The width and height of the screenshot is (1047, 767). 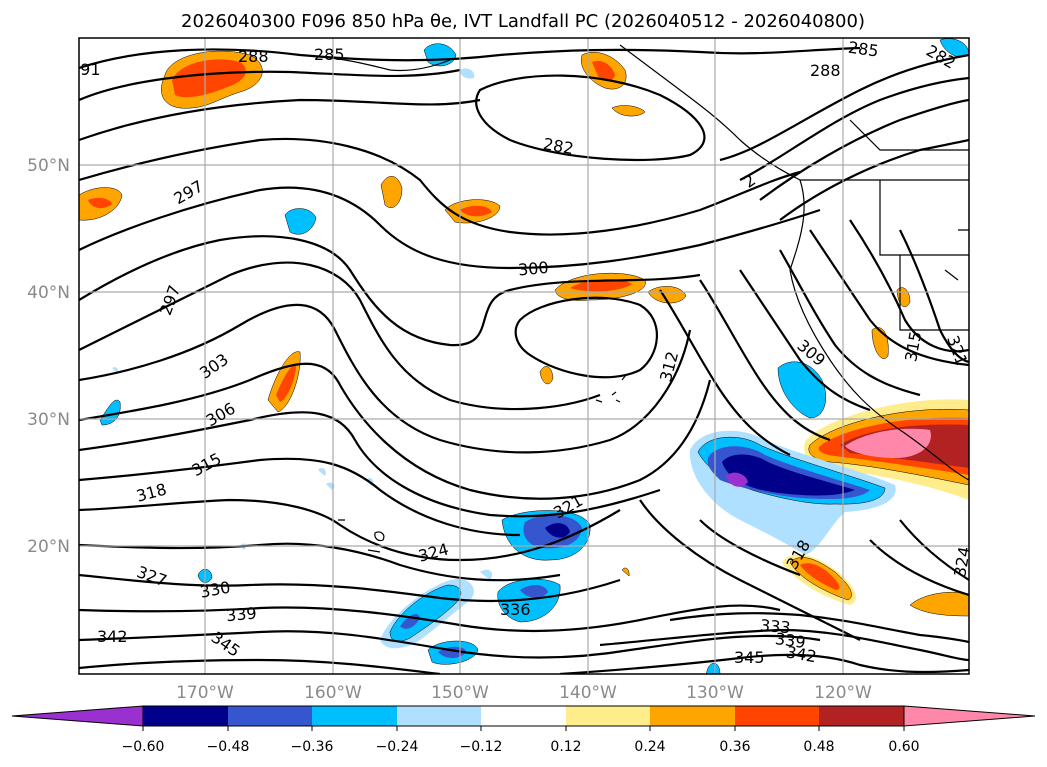 What do you see at coordinates (969, 716) in the screenshot?
I see `colorbar-extend-high` at bounding box center [969, 716].